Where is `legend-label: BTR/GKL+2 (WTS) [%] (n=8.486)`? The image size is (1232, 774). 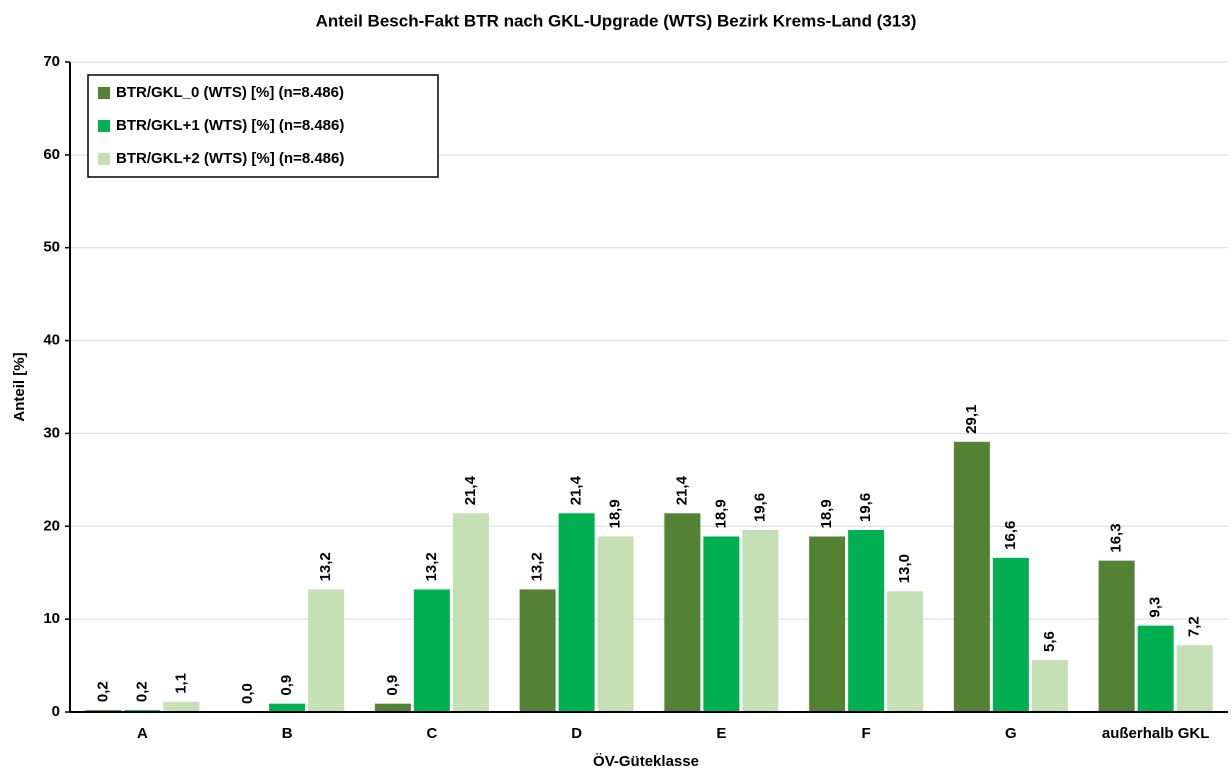 legend-label: BTR/GKL+2 (WTS) [%] (n=8.486) is located at coordinates (230, 158).